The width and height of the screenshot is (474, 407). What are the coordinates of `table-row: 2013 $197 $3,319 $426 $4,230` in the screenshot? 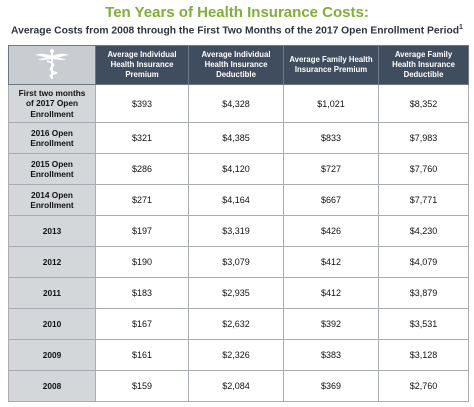 It's located at (238, 231).